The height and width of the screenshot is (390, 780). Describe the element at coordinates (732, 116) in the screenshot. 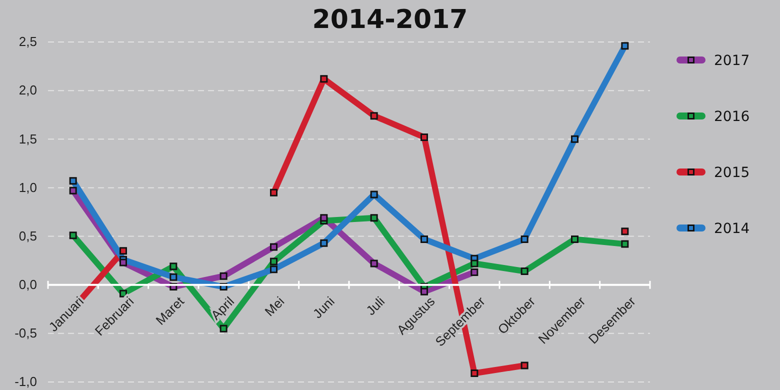

I see `legend-label: 2016` at that location.